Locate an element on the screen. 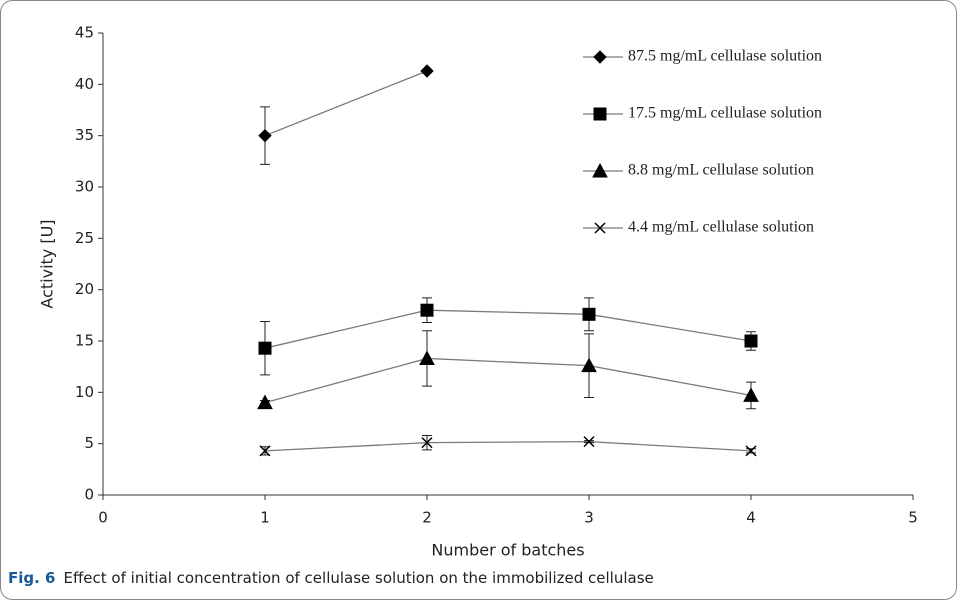 This screenshot has width=957, height=604. y-tick-label: 5 is located at coordinates (89, 443).